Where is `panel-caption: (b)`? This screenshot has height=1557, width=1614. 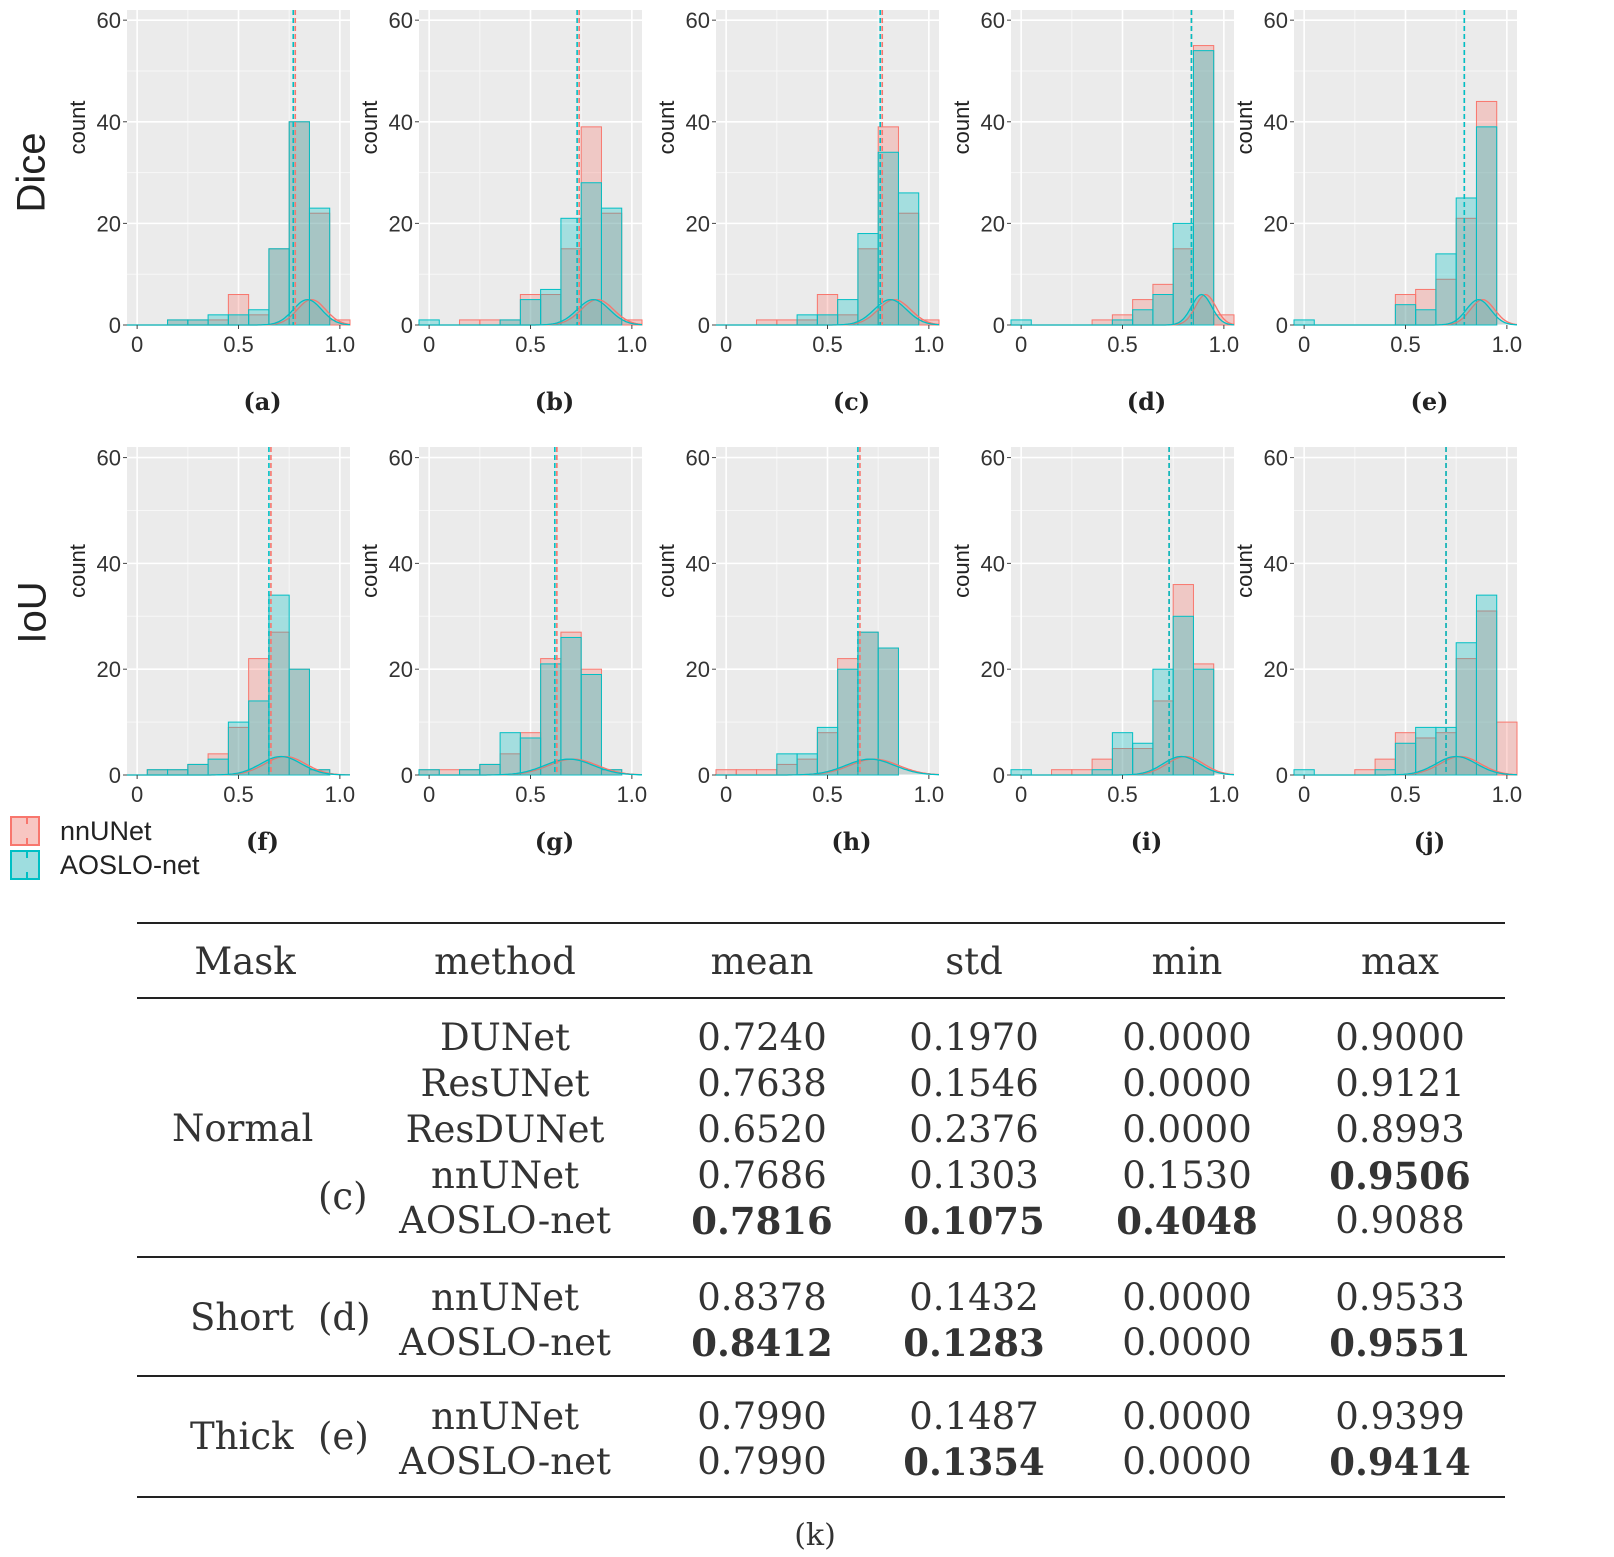
panel-caption: (b) is located at coordinates (555, 401).